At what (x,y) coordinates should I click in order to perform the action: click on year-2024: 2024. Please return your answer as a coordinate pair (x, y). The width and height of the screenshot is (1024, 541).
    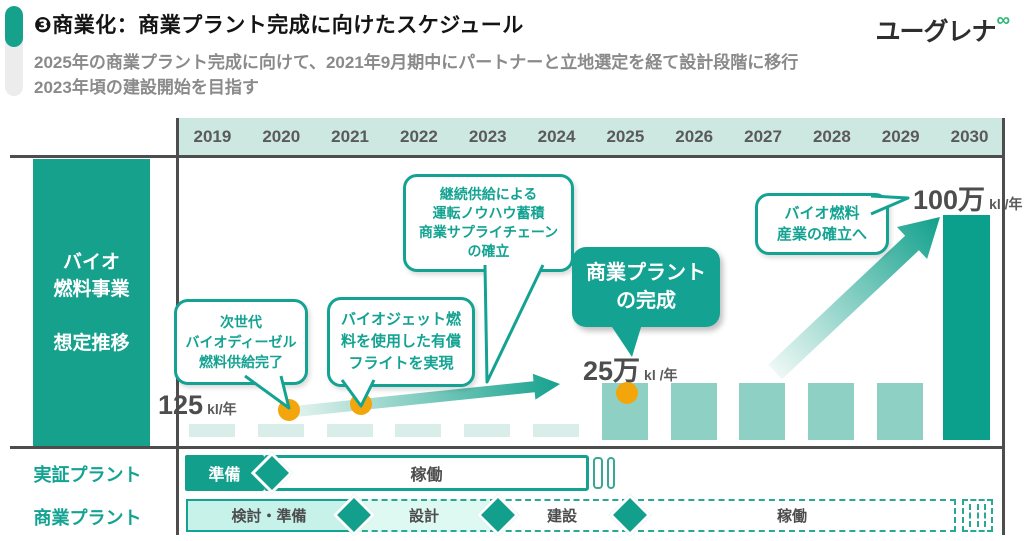
    Looking at the image, I should click on (556, 136).